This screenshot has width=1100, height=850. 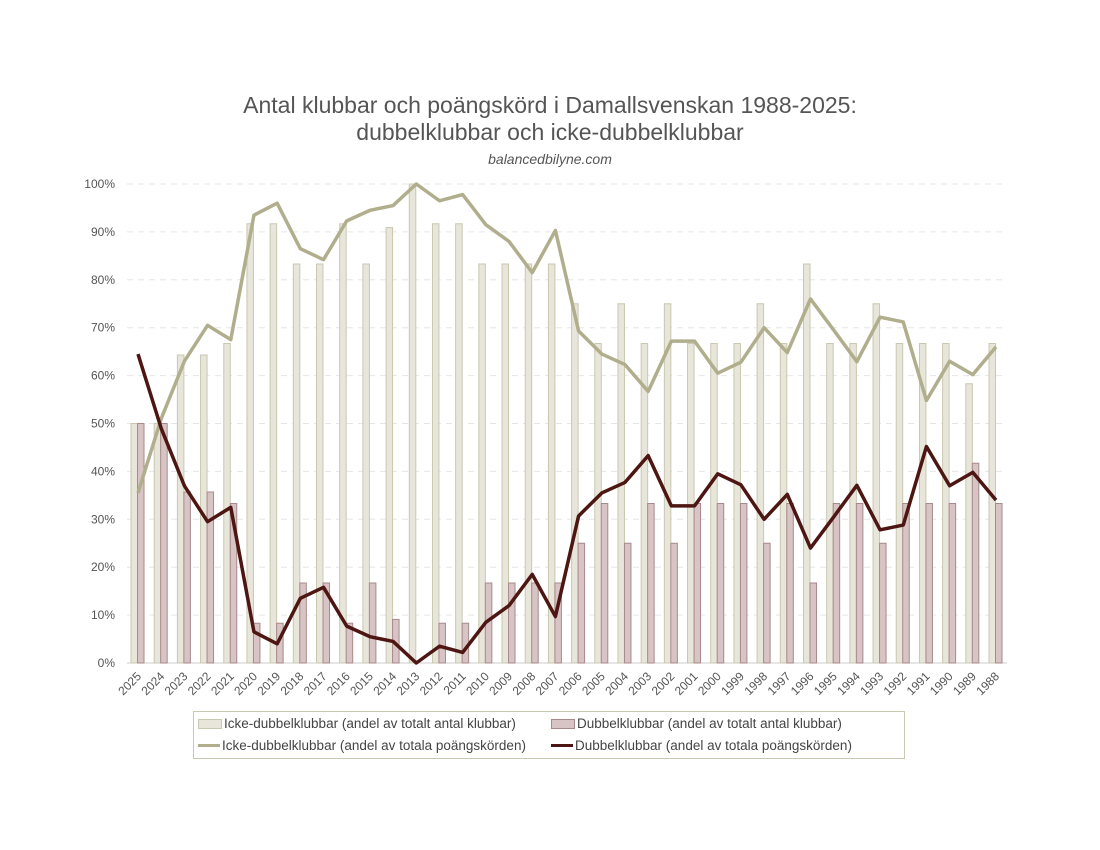 What do you see at coordinates (563, 723) in the screenshot?
I see `legend-swatch` at bounding box center [563, 723].